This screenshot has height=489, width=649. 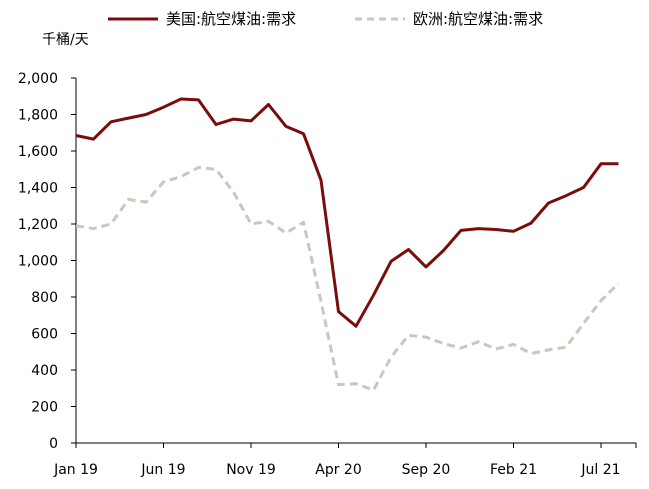 What do you see at coordinates (38, 189) in the screenshot?
I see `y-tick-label: 1,400` at bounding box center [38, 189].